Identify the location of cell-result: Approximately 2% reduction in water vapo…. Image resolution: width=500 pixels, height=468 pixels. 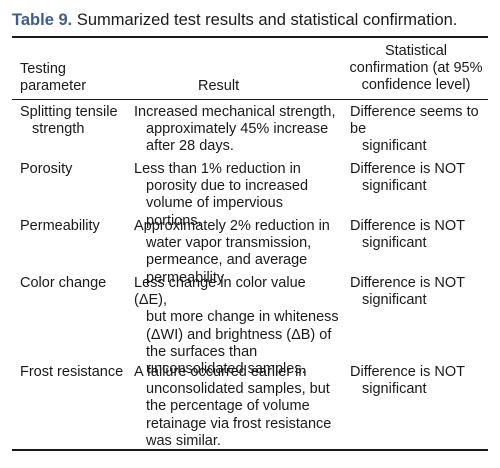
(238, 252).